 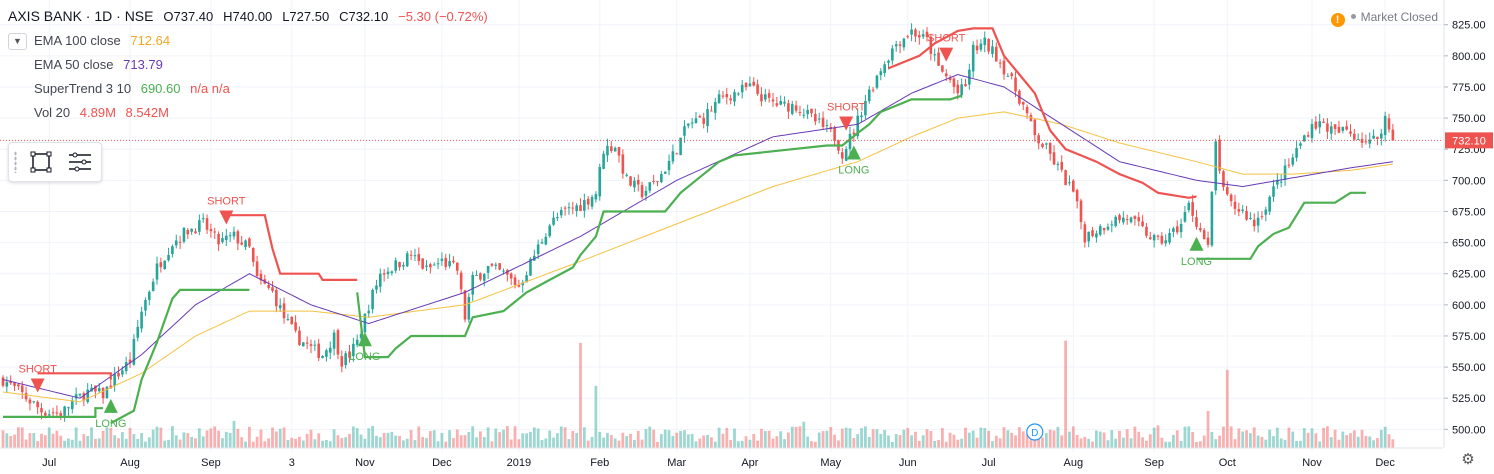 What do you see at coordinates (37, 369) in the screenshot?
I see `short-signal-label: SHORT` at bounding box center [37, 369].